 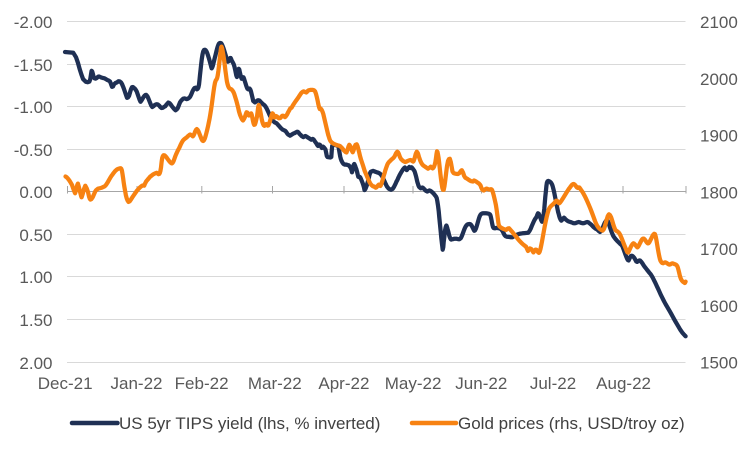 I want to click on svg-text: May-22, so click(x=413, y=383).